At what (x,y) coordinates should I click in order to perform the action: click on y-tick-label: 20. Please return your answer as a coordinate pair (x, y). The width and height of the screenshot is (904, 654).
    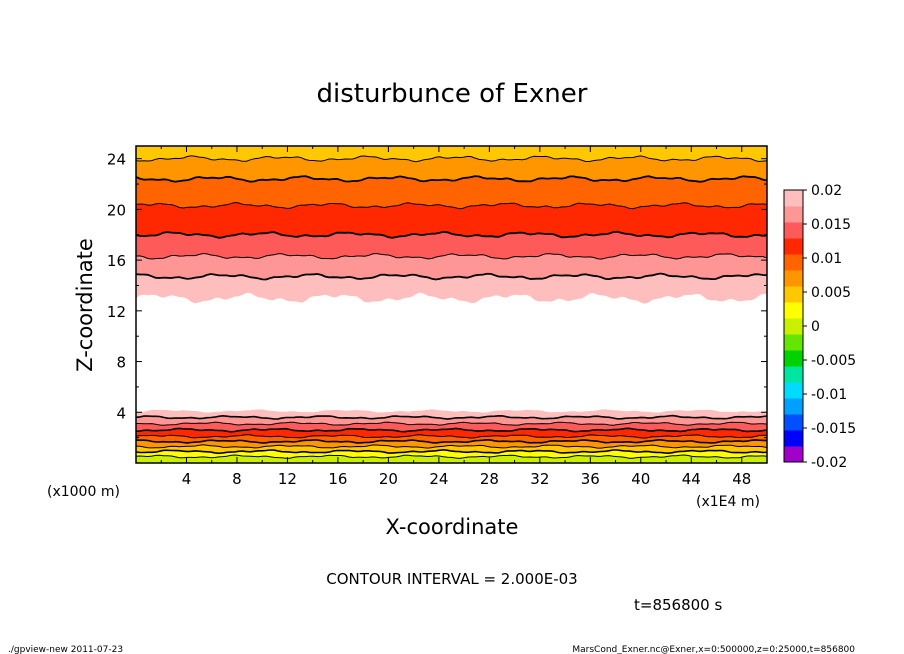
    Looking at the image, I should click on (116, 210).